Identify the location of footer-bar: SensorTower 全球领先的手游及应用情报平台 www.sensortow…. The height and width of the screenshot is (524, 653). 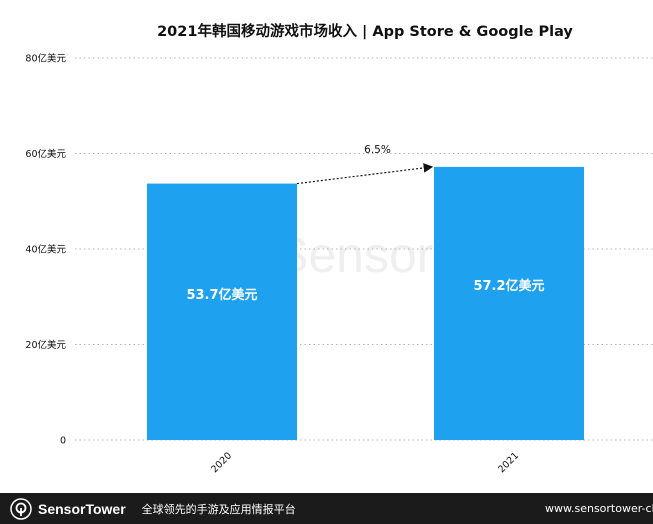
(326, 508).